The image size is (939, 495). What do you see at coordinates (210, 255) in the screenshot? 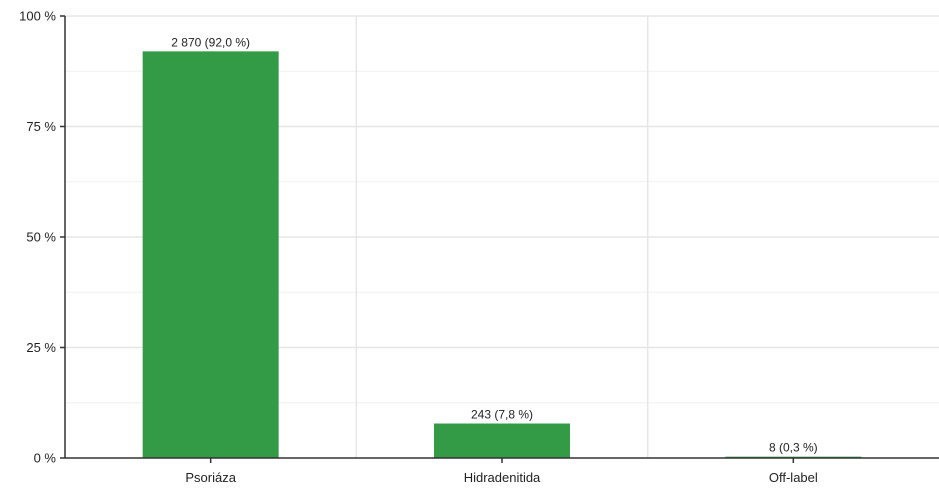
I see `bar-psori-za` at bounding box center [210, 255].